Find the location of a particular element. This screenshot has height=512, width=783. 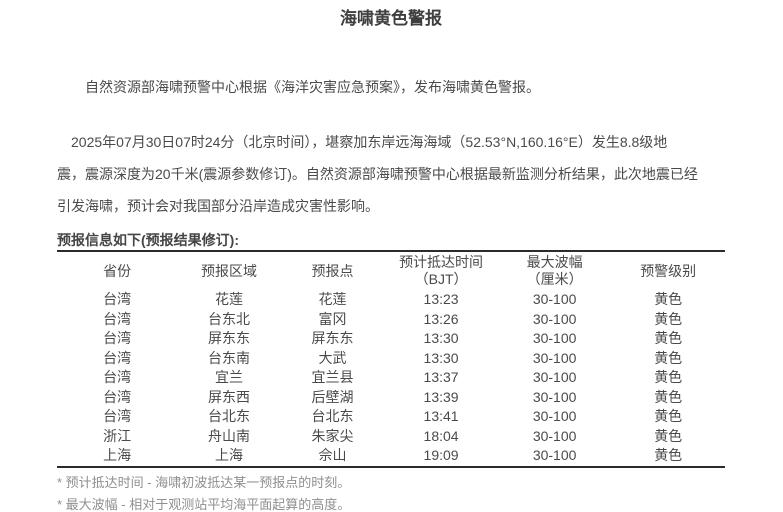

header-province: 省份 is located at coordinates (117, 270).